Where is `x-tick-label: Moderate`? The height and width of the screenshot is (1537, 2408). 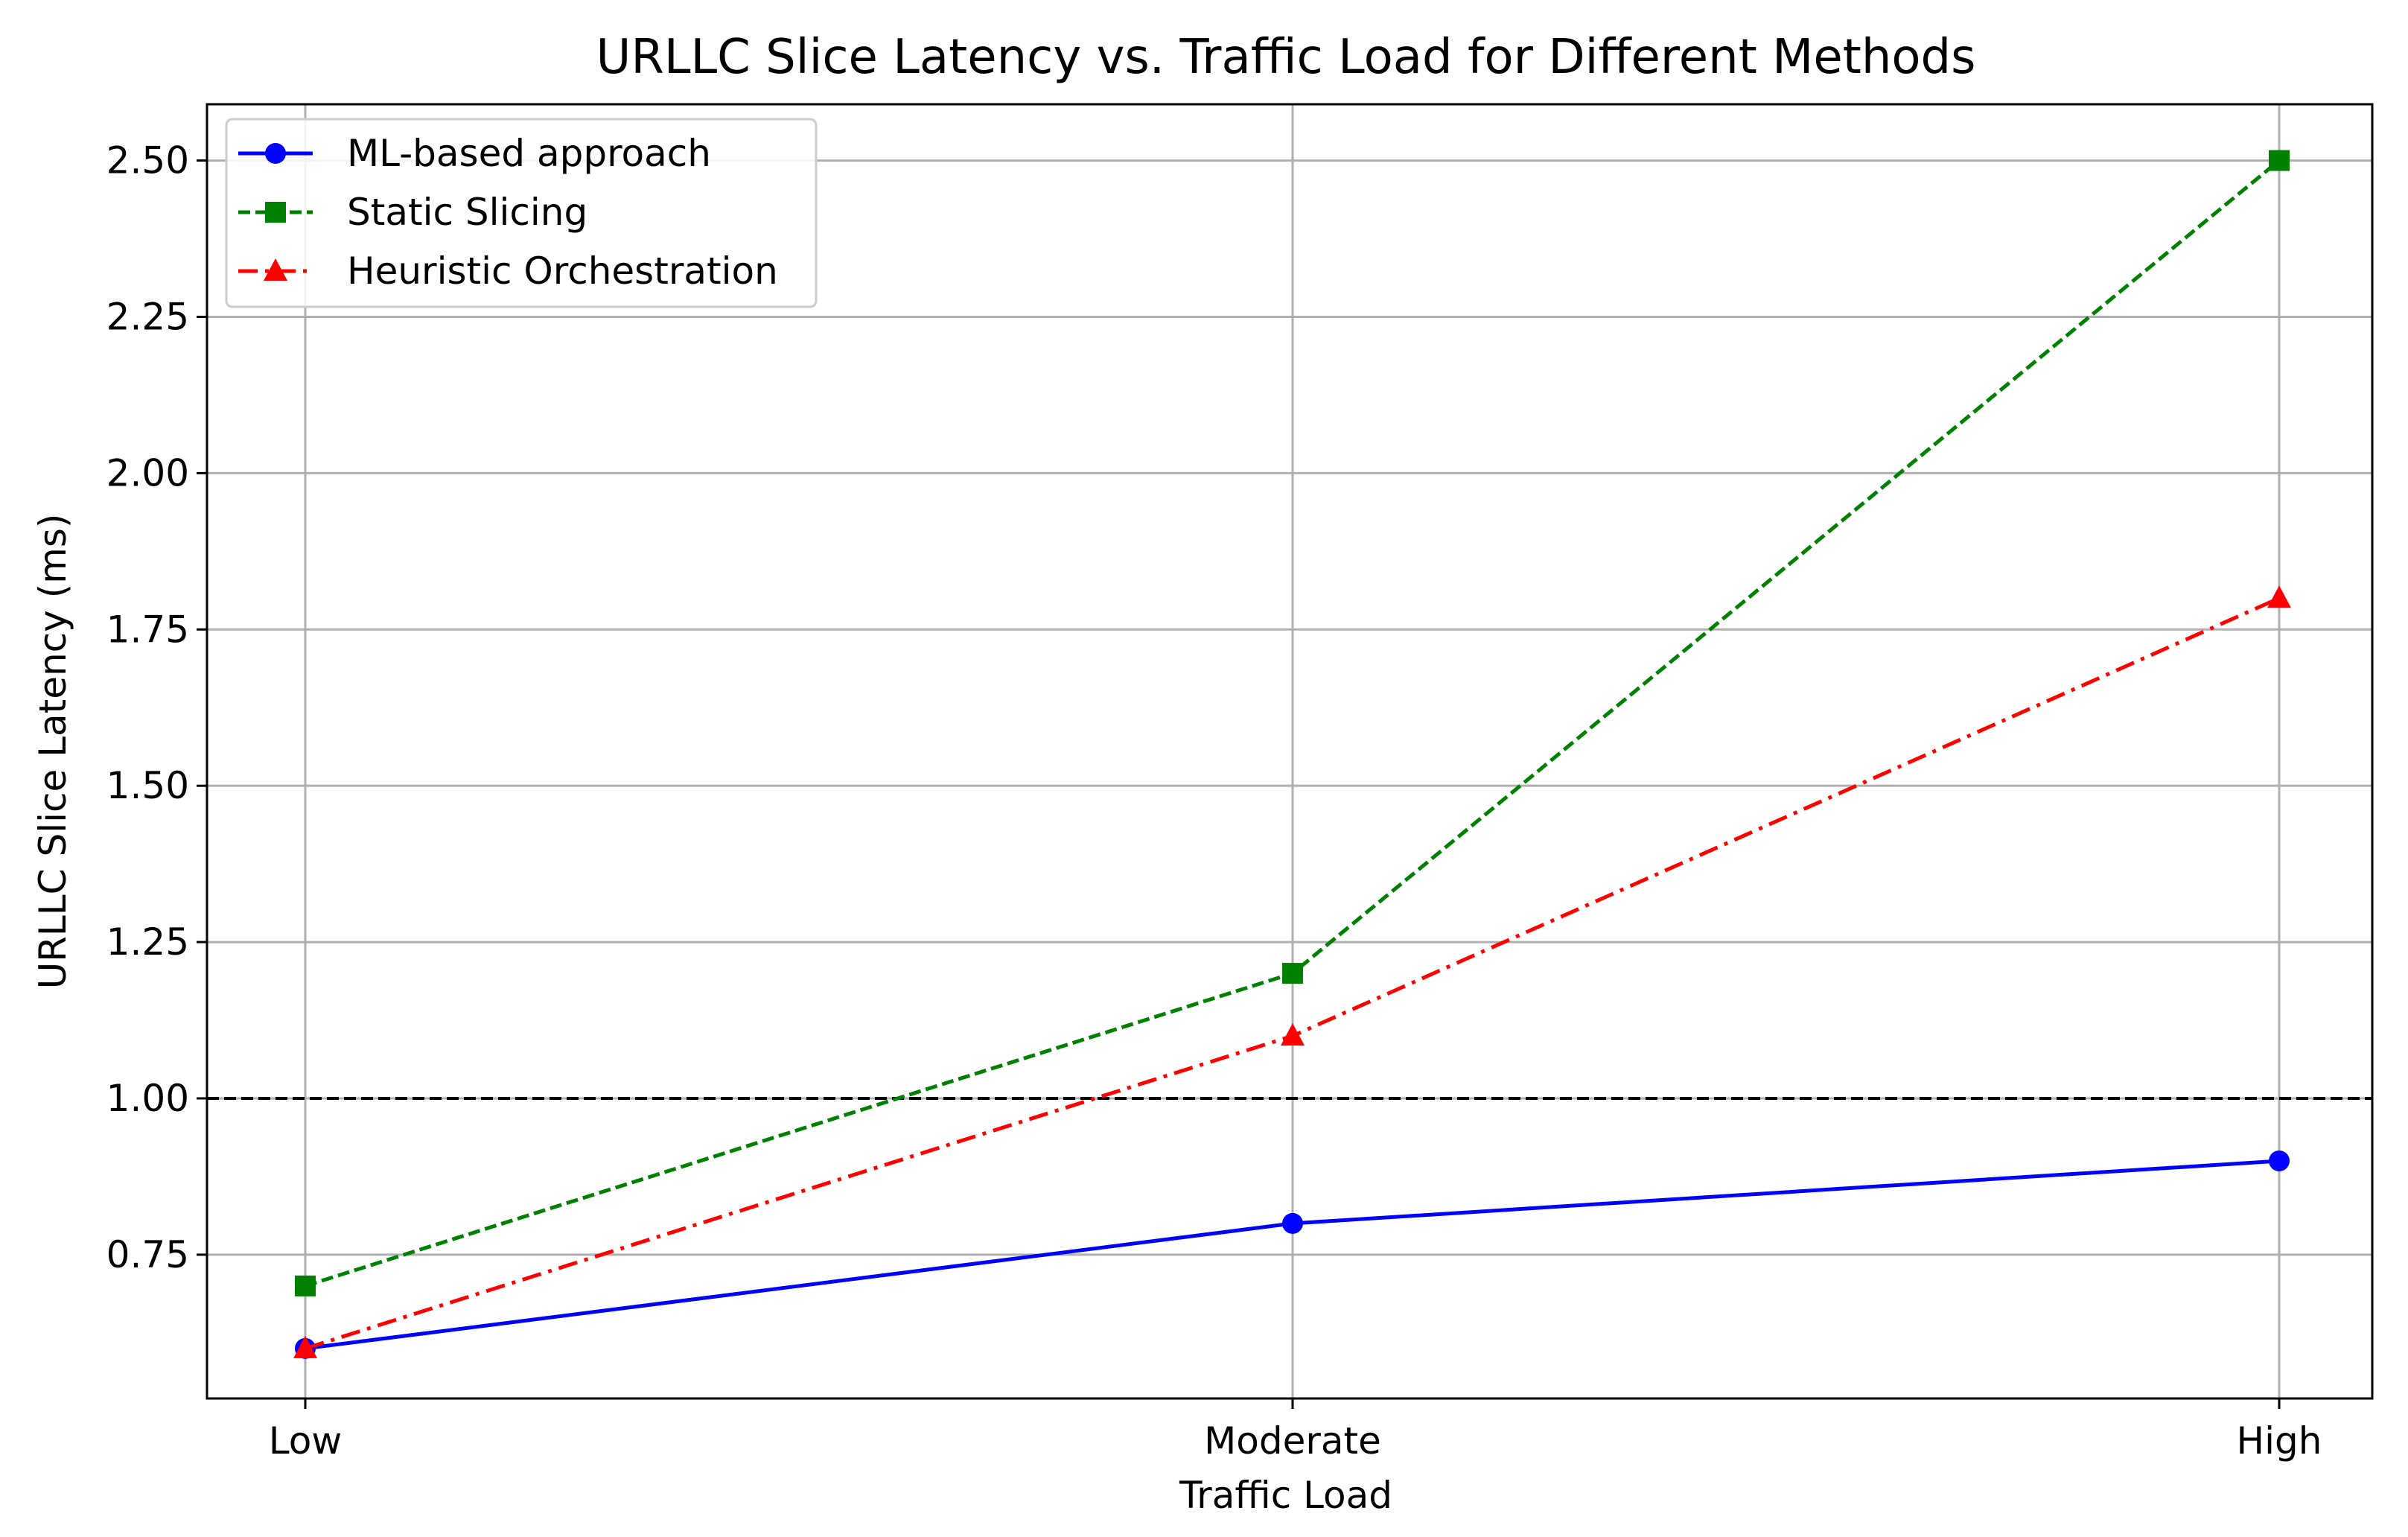 x-tick-label: Moderate is located at coordinates (1292, 1441).